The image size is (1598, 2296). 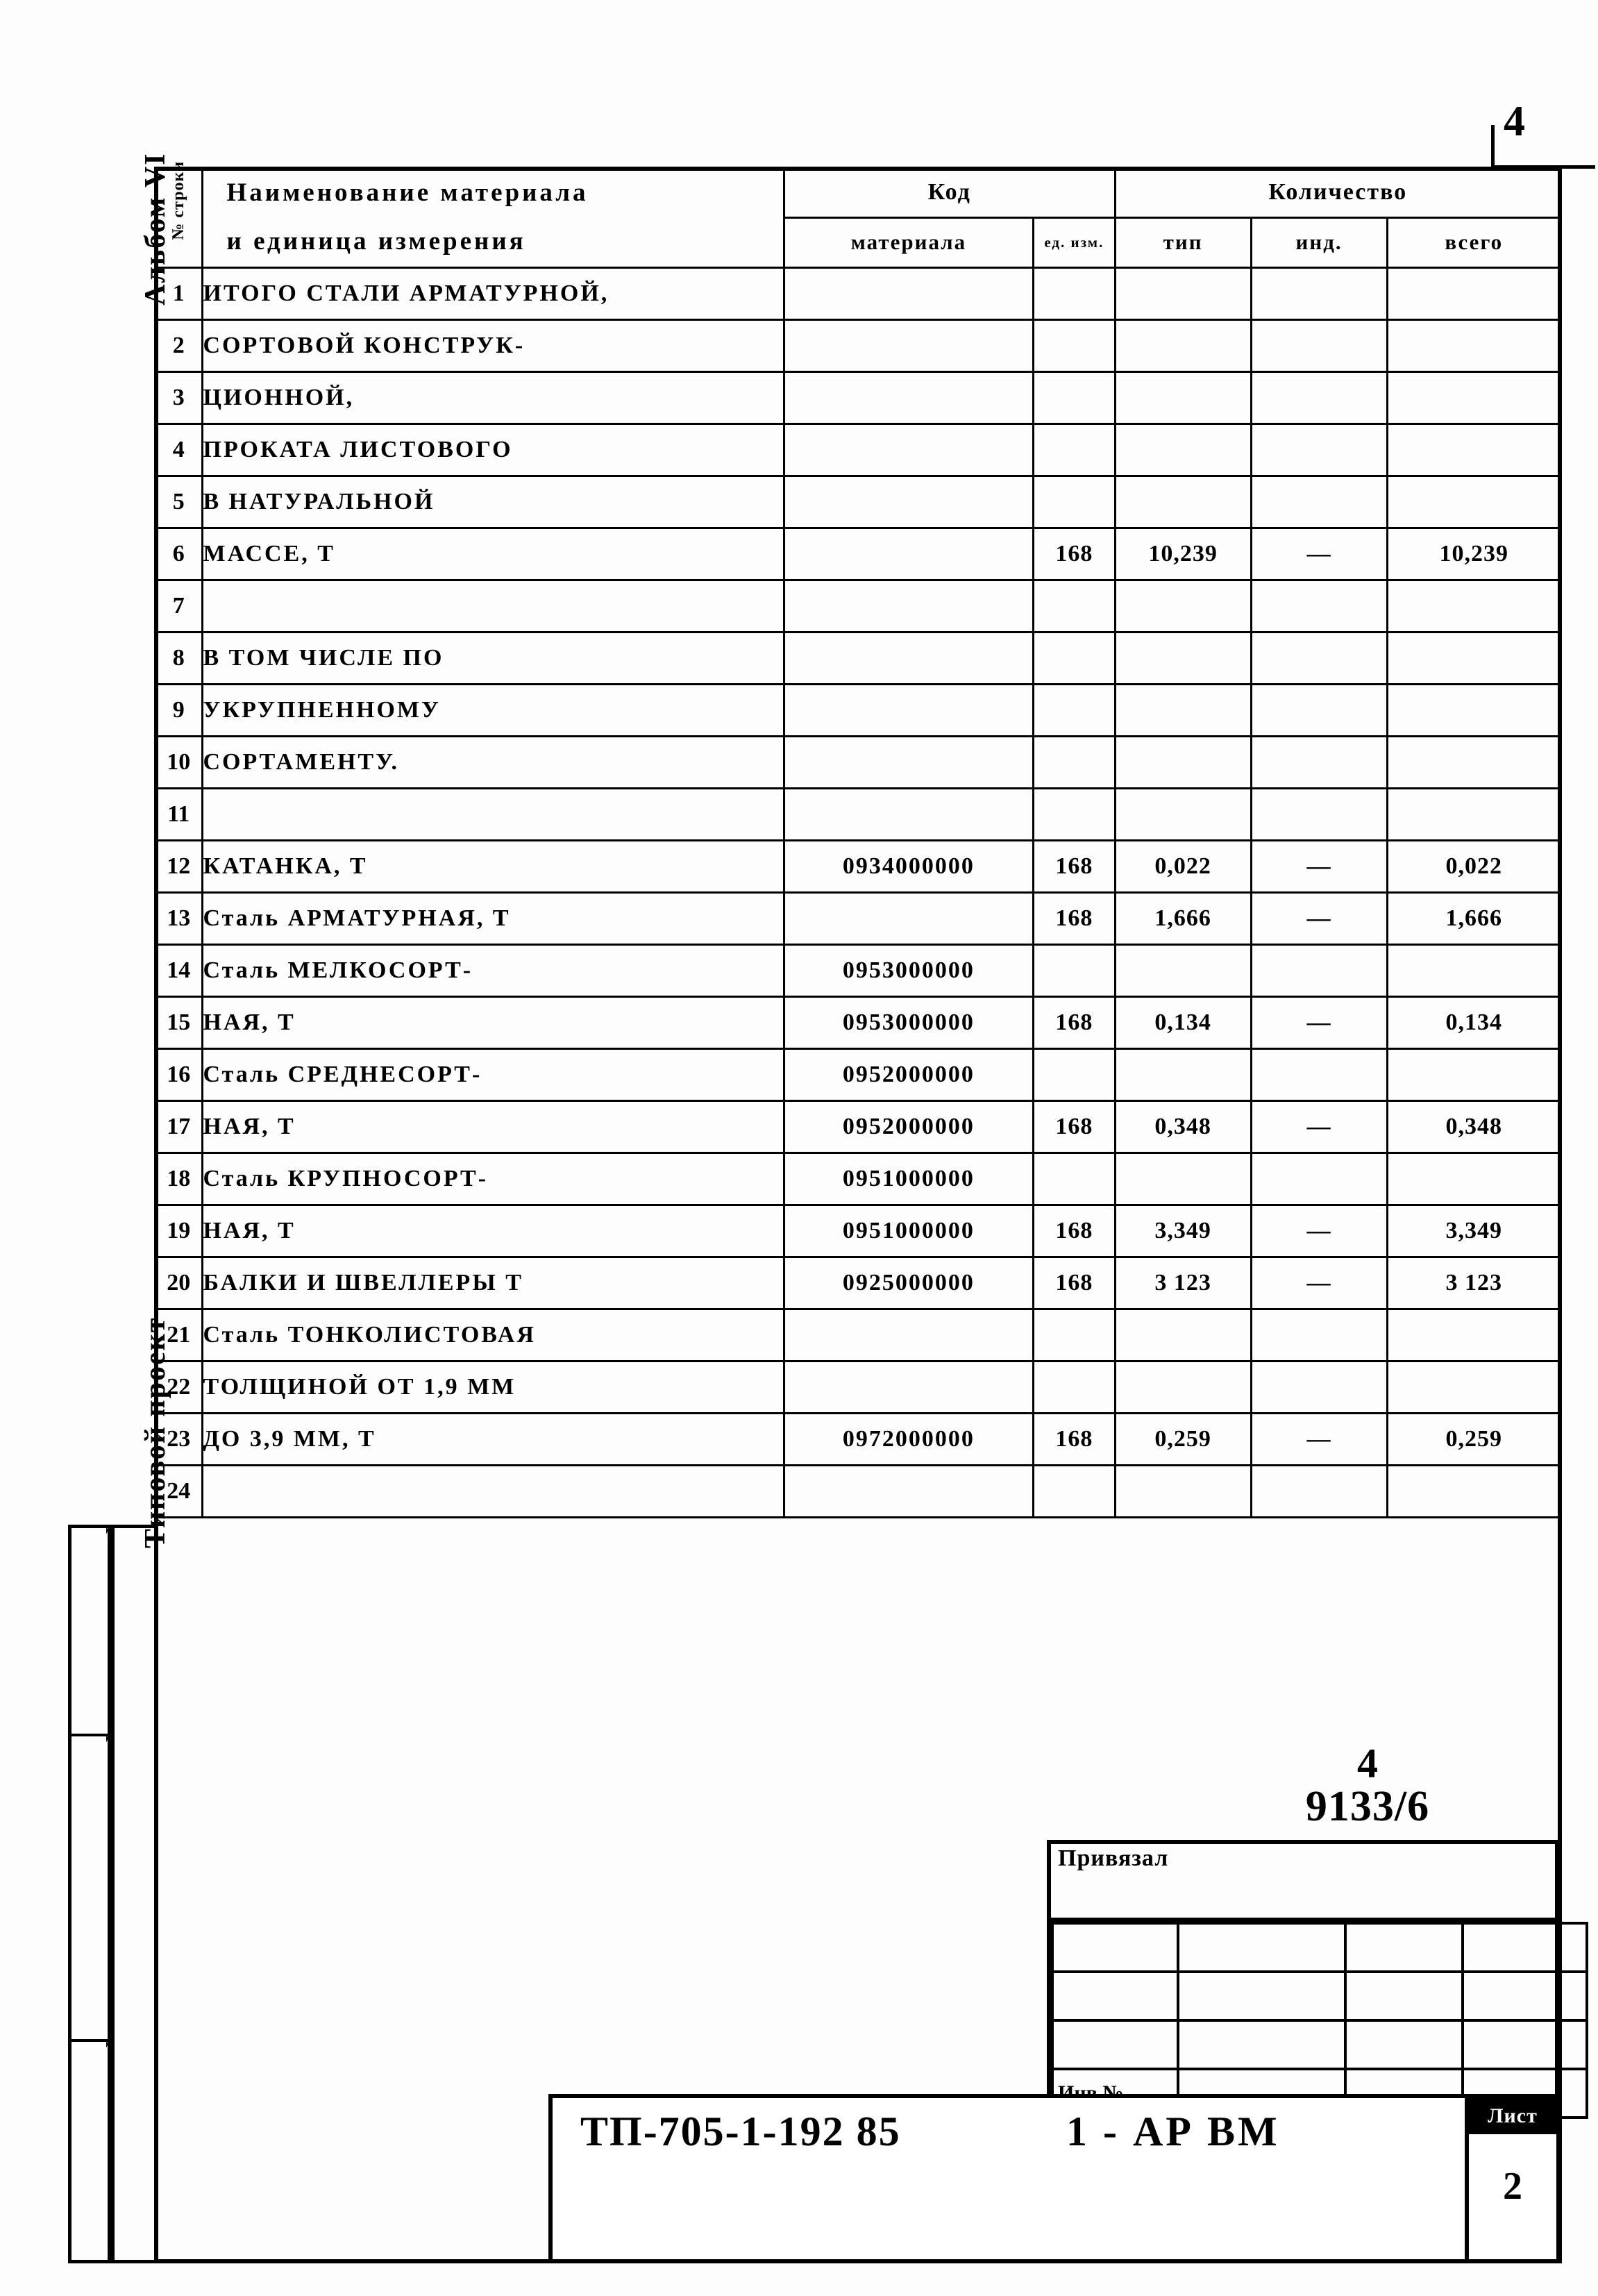 I want to click on column-group-header-code: Код, so click(x=949, y=193).